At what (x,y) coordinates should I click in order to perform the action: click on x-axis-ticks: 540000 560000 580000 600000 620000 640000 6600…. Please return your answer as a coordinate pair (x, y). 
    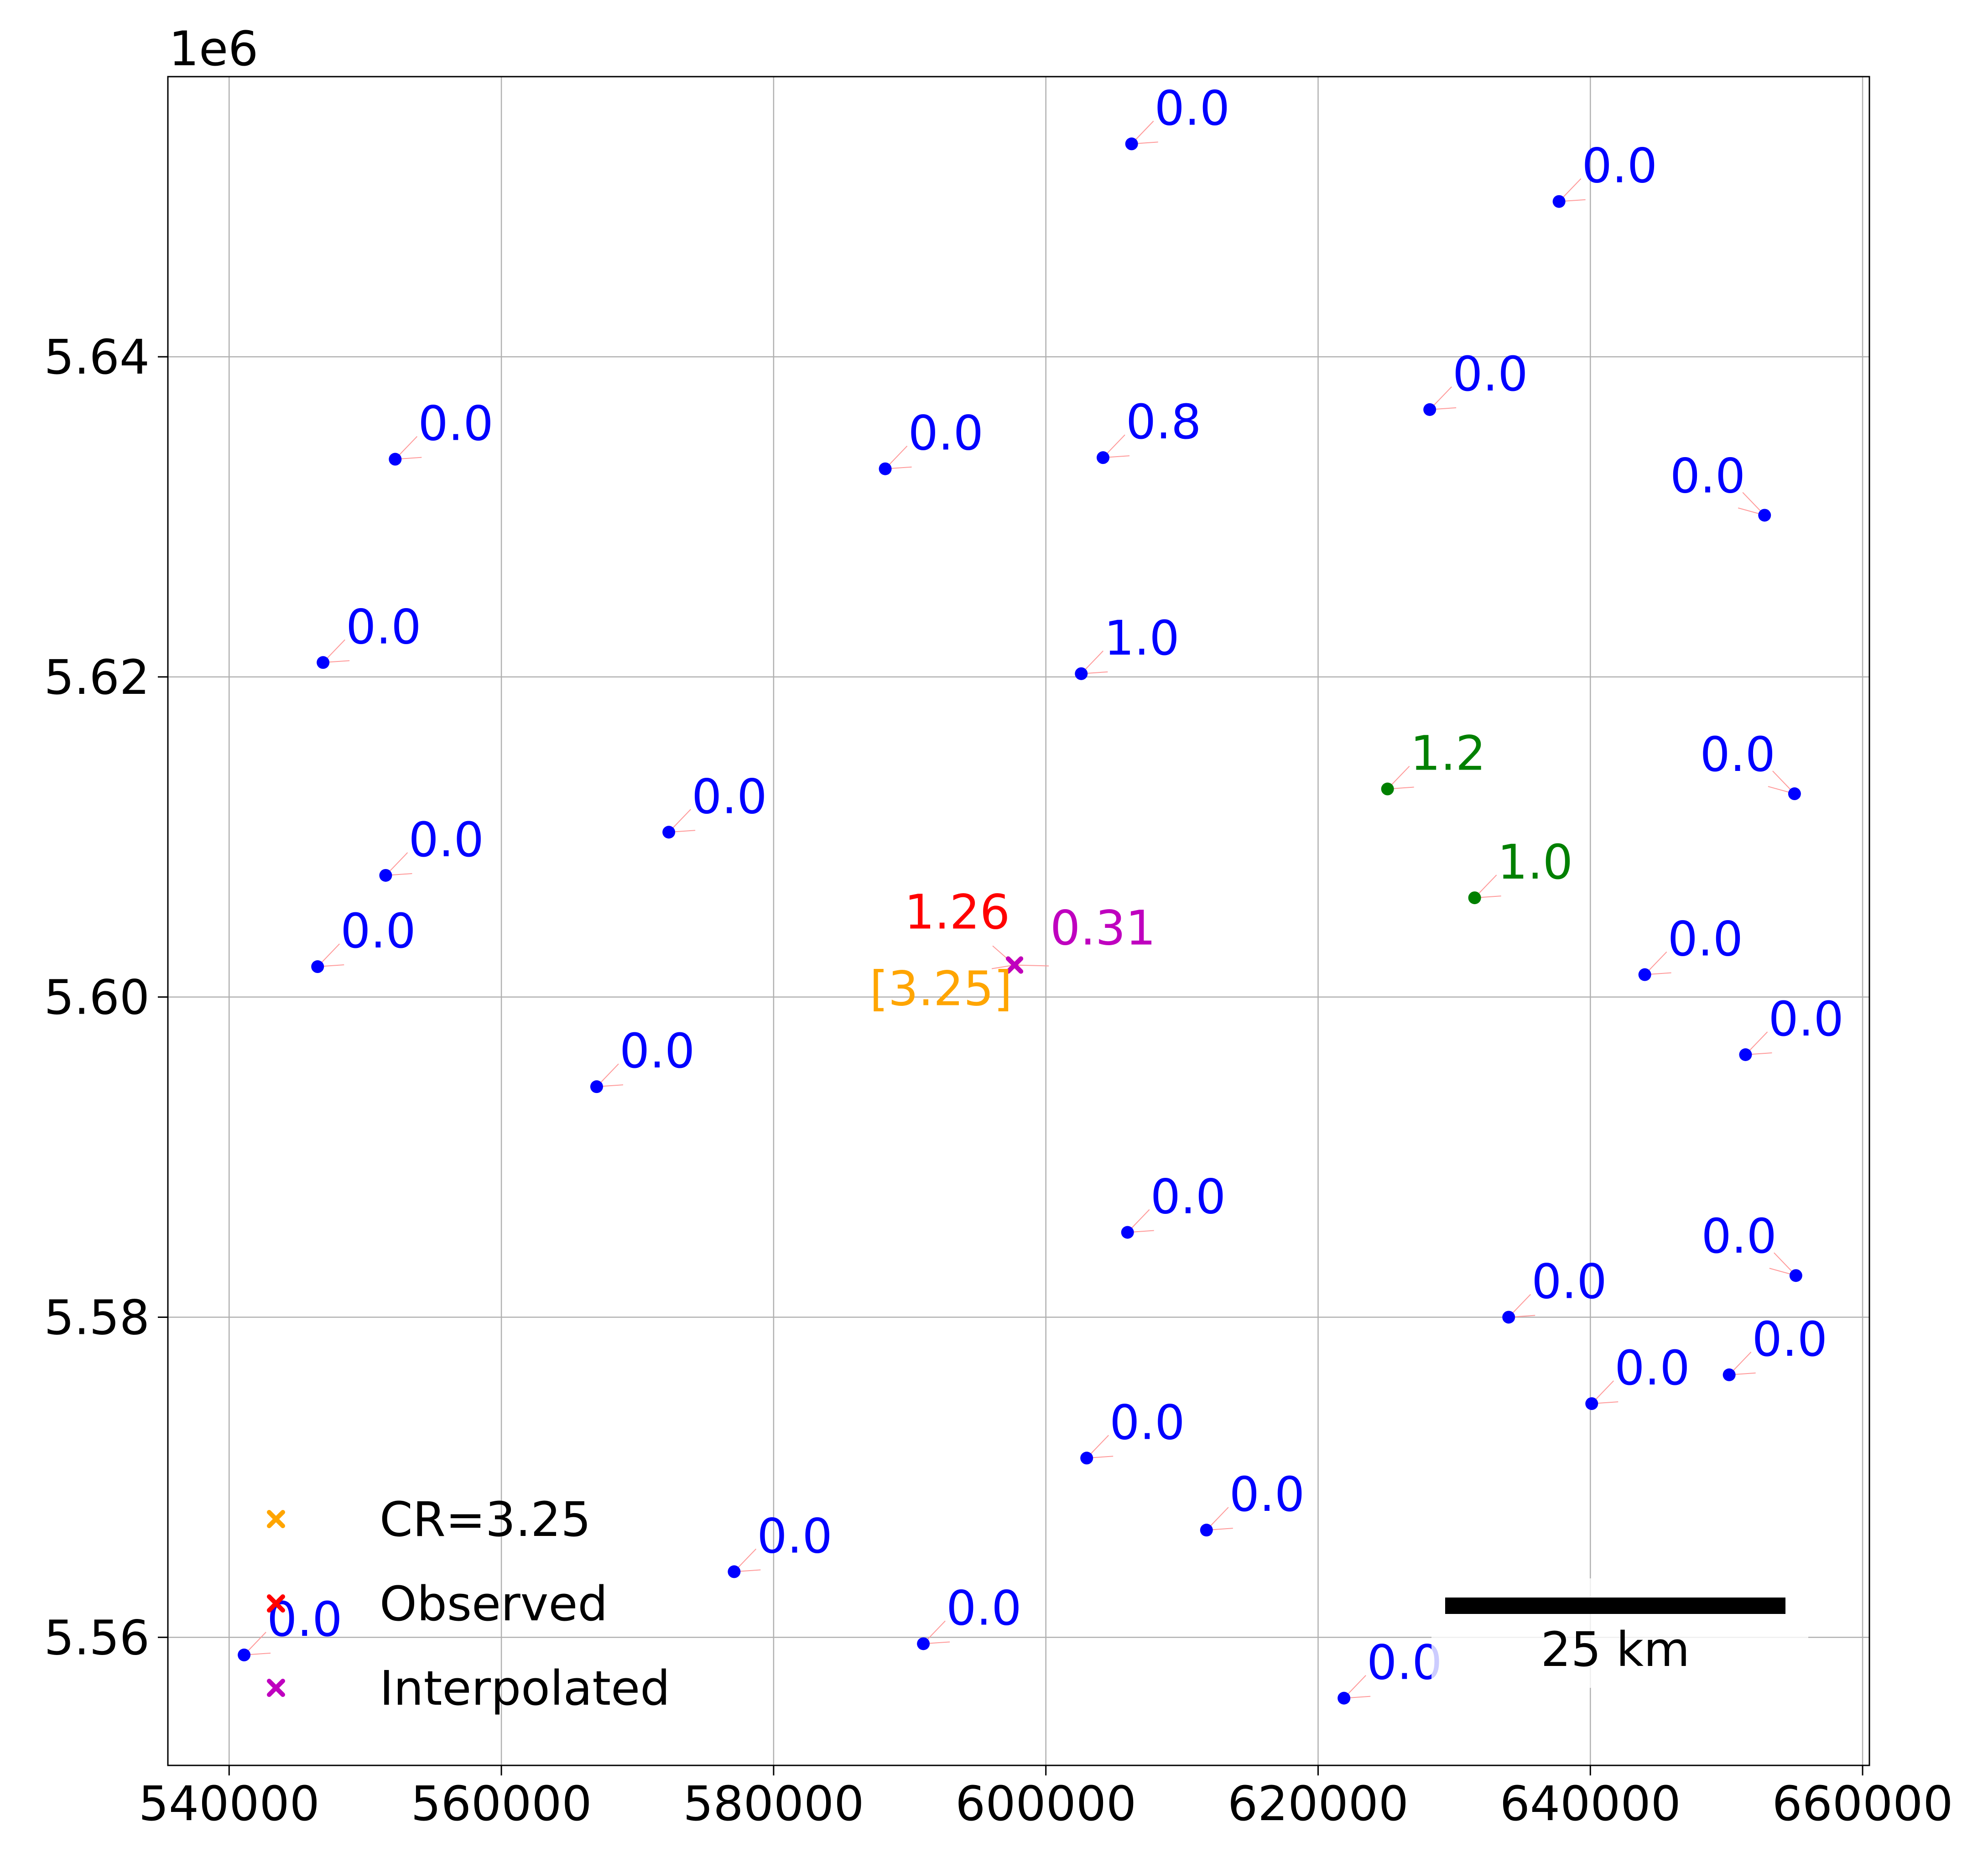
    Looking at the image, I should click on (1046, 1799).